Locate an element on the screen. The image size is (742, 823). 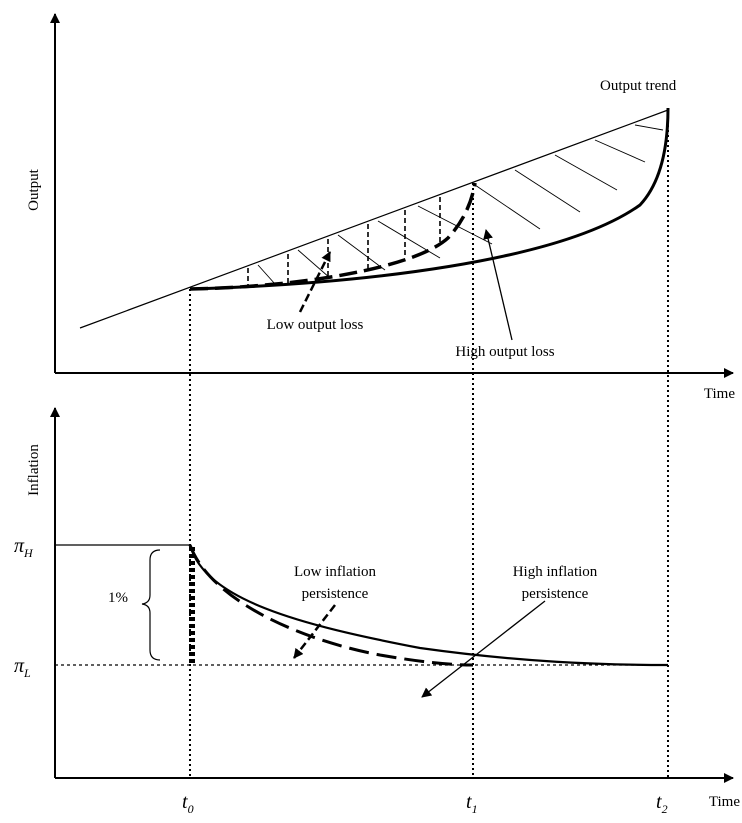
time-mark: t1 is located at coordinates (472, 803).